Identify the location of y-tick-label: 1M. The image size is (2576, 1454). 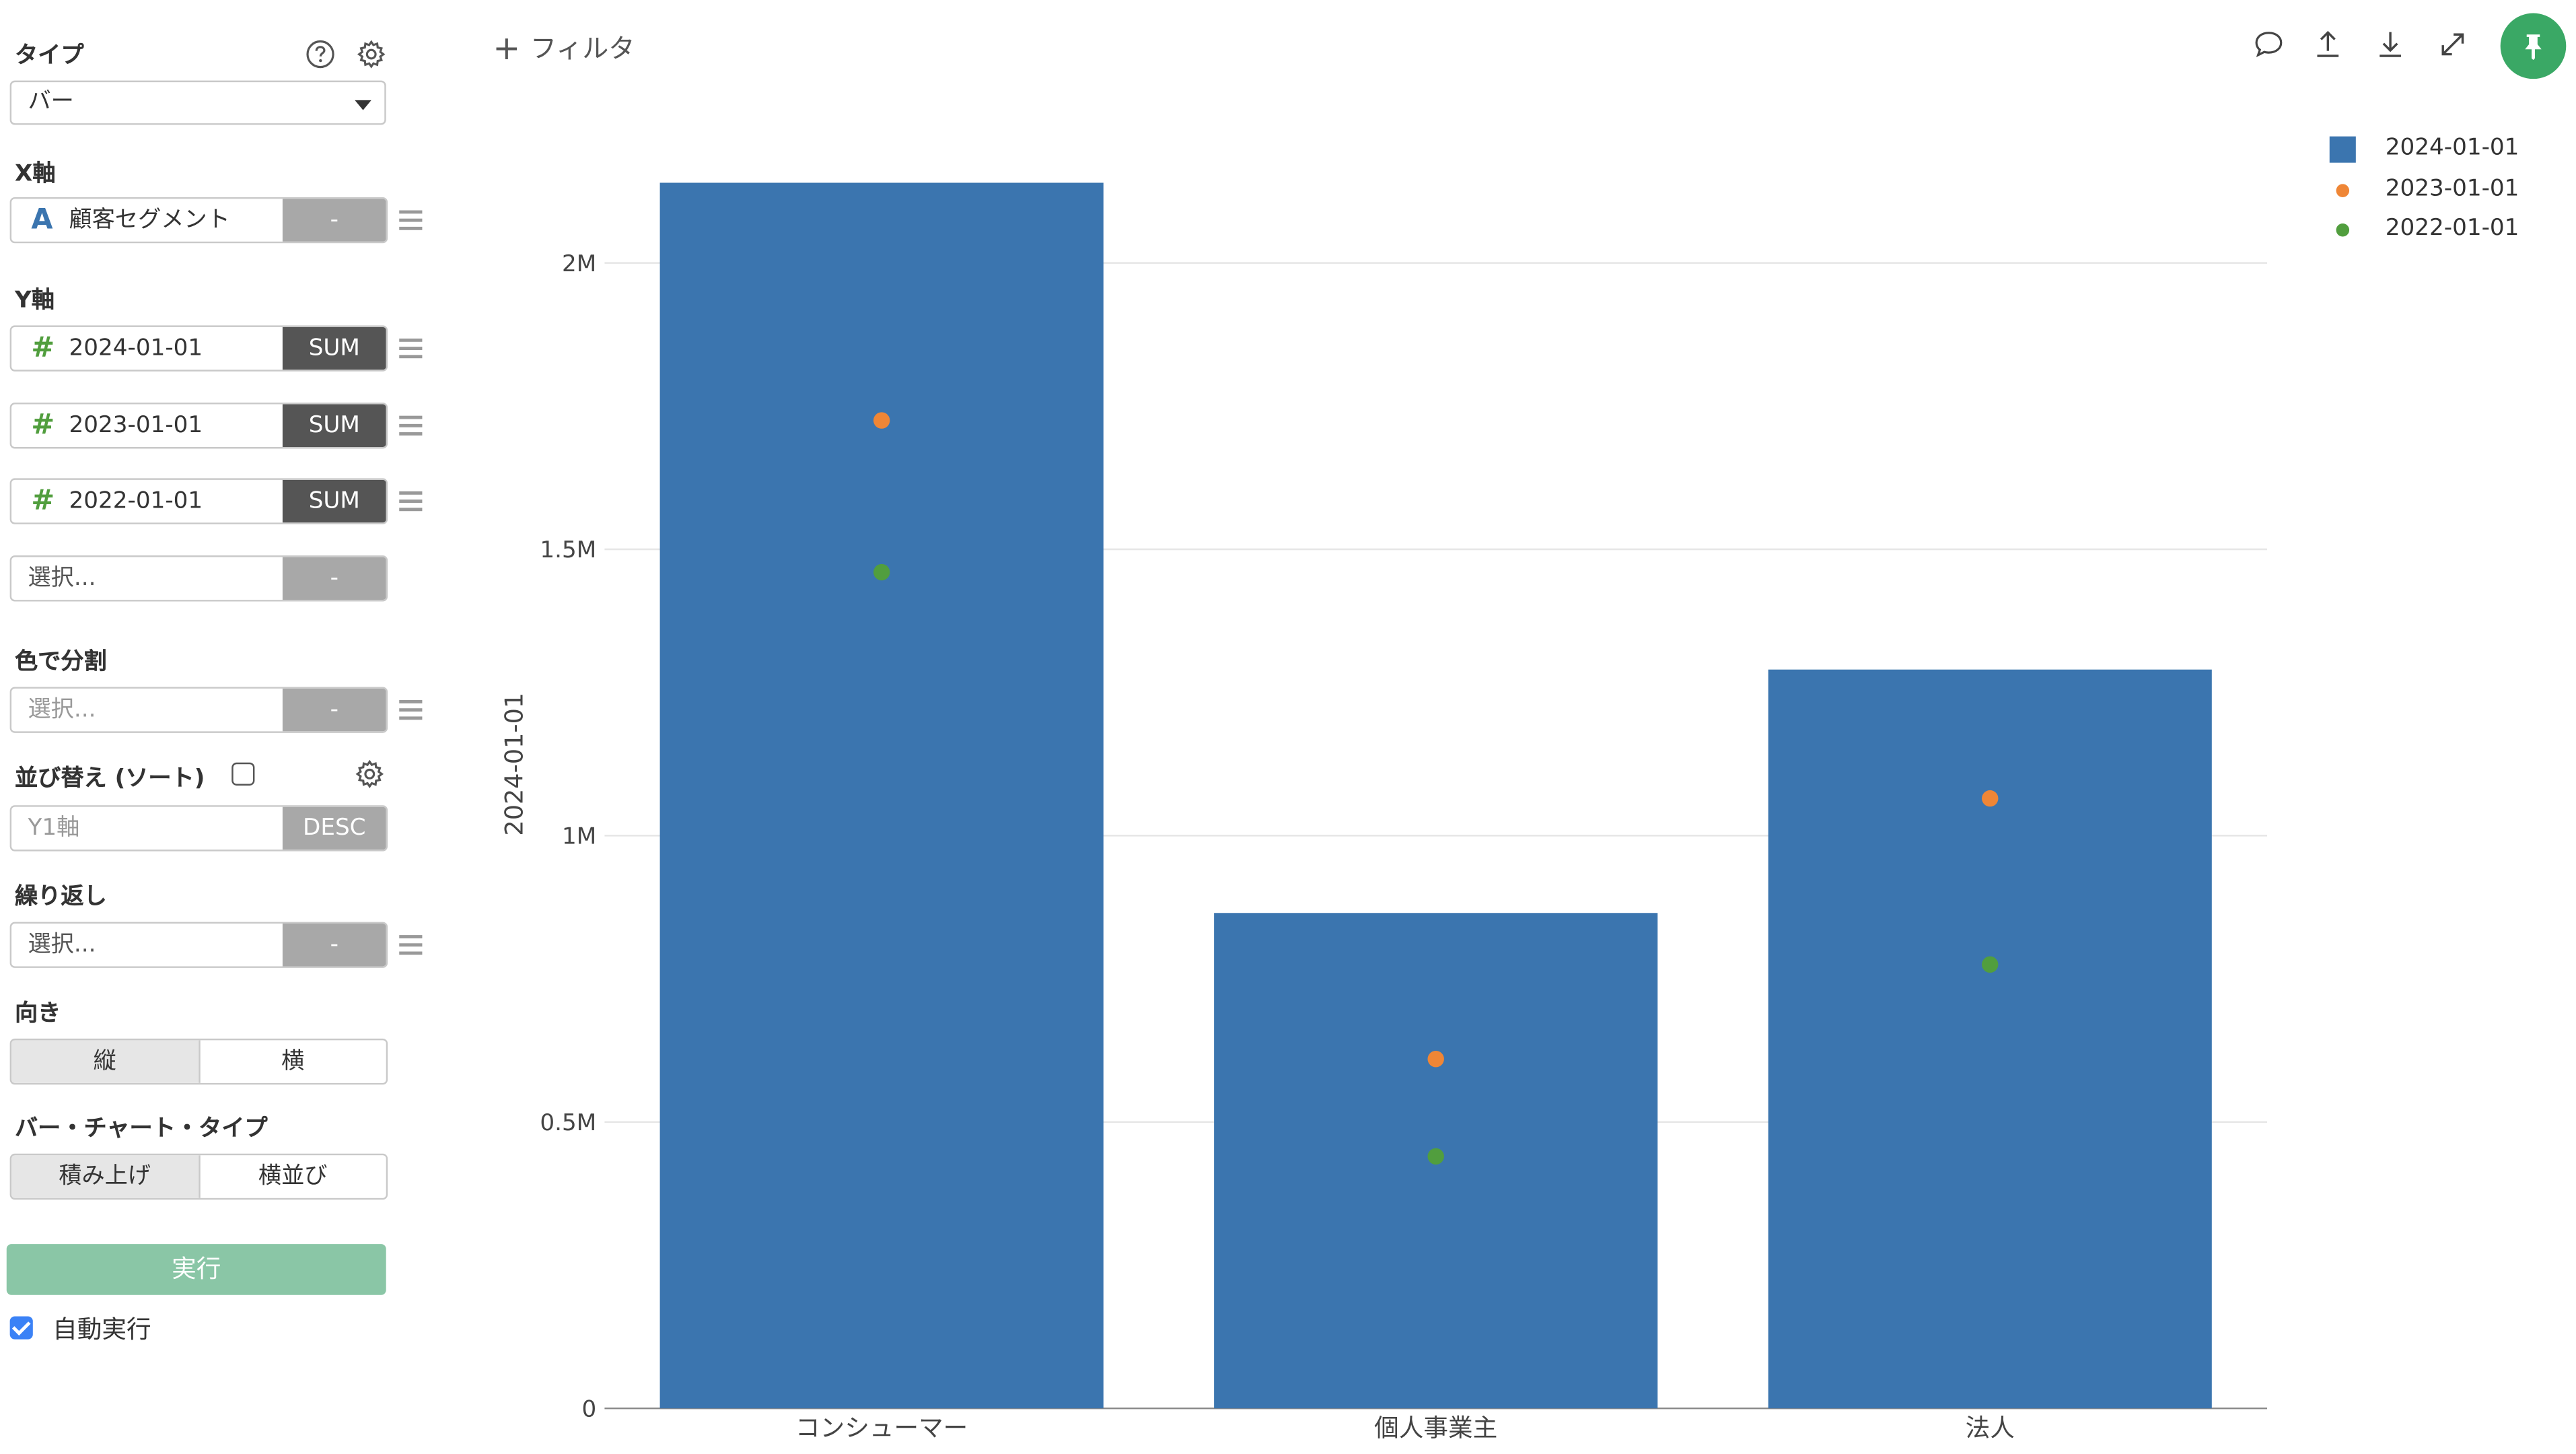
(579, 836).